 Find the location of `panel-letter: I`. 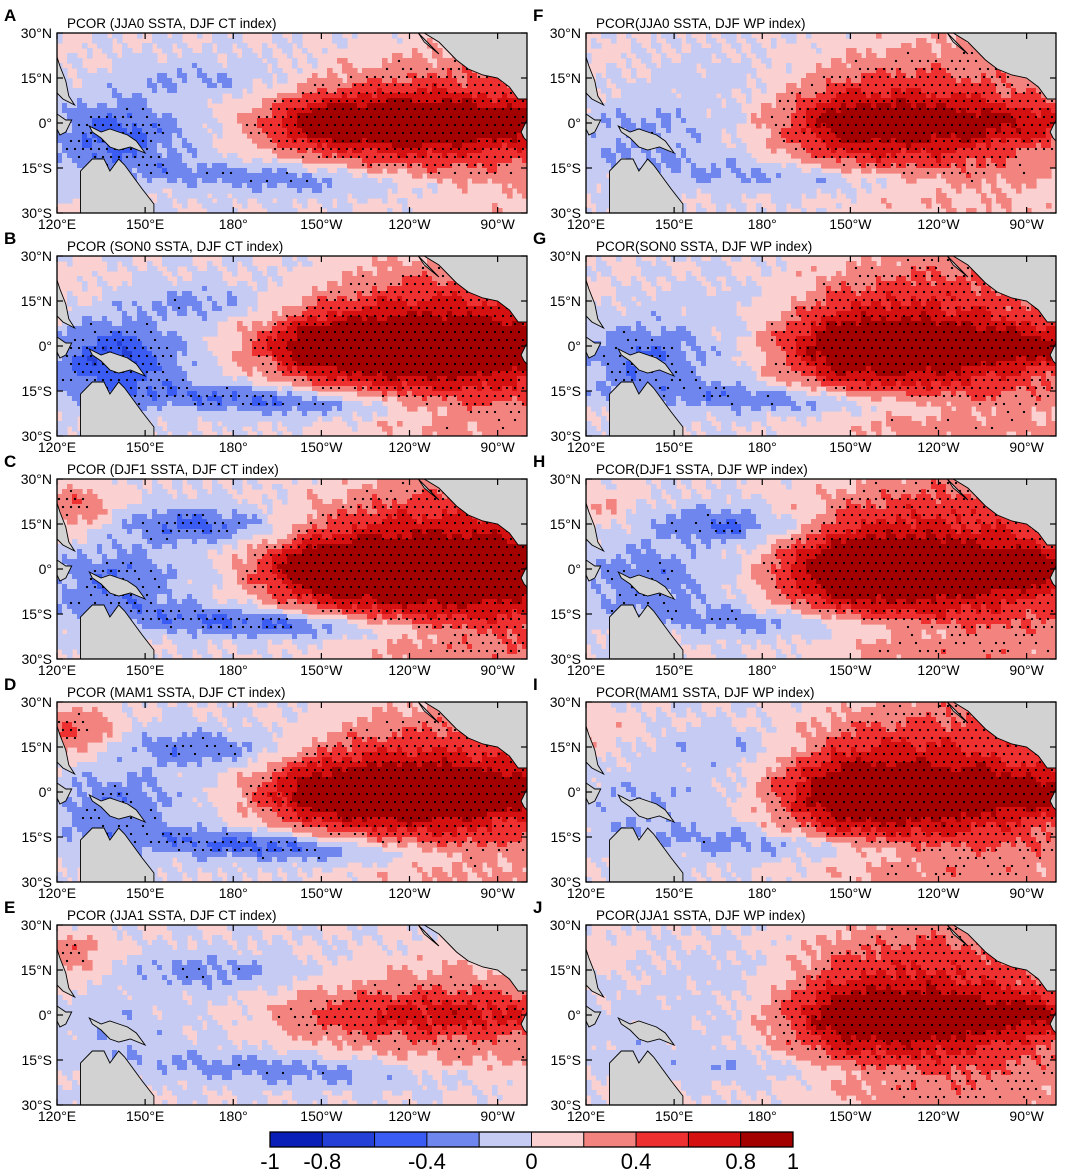

panel-letter: I is located at coordinates (535, 684).